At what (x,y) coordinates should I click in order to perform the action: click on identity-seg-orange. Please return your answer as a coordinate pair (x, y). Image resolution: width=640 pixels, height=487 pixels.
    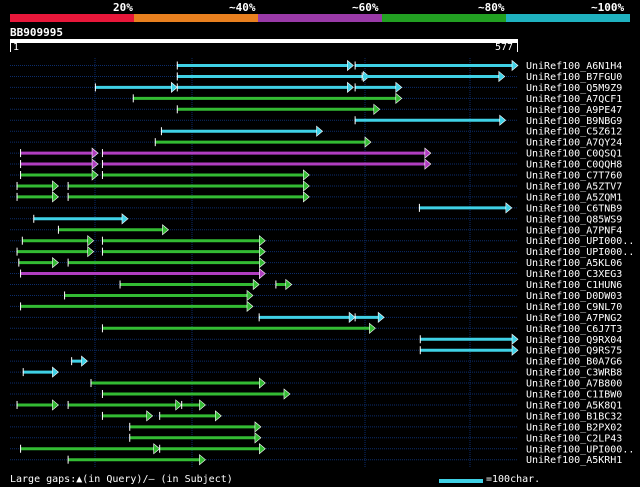
    Looking at the image, I should click on (196, 18).